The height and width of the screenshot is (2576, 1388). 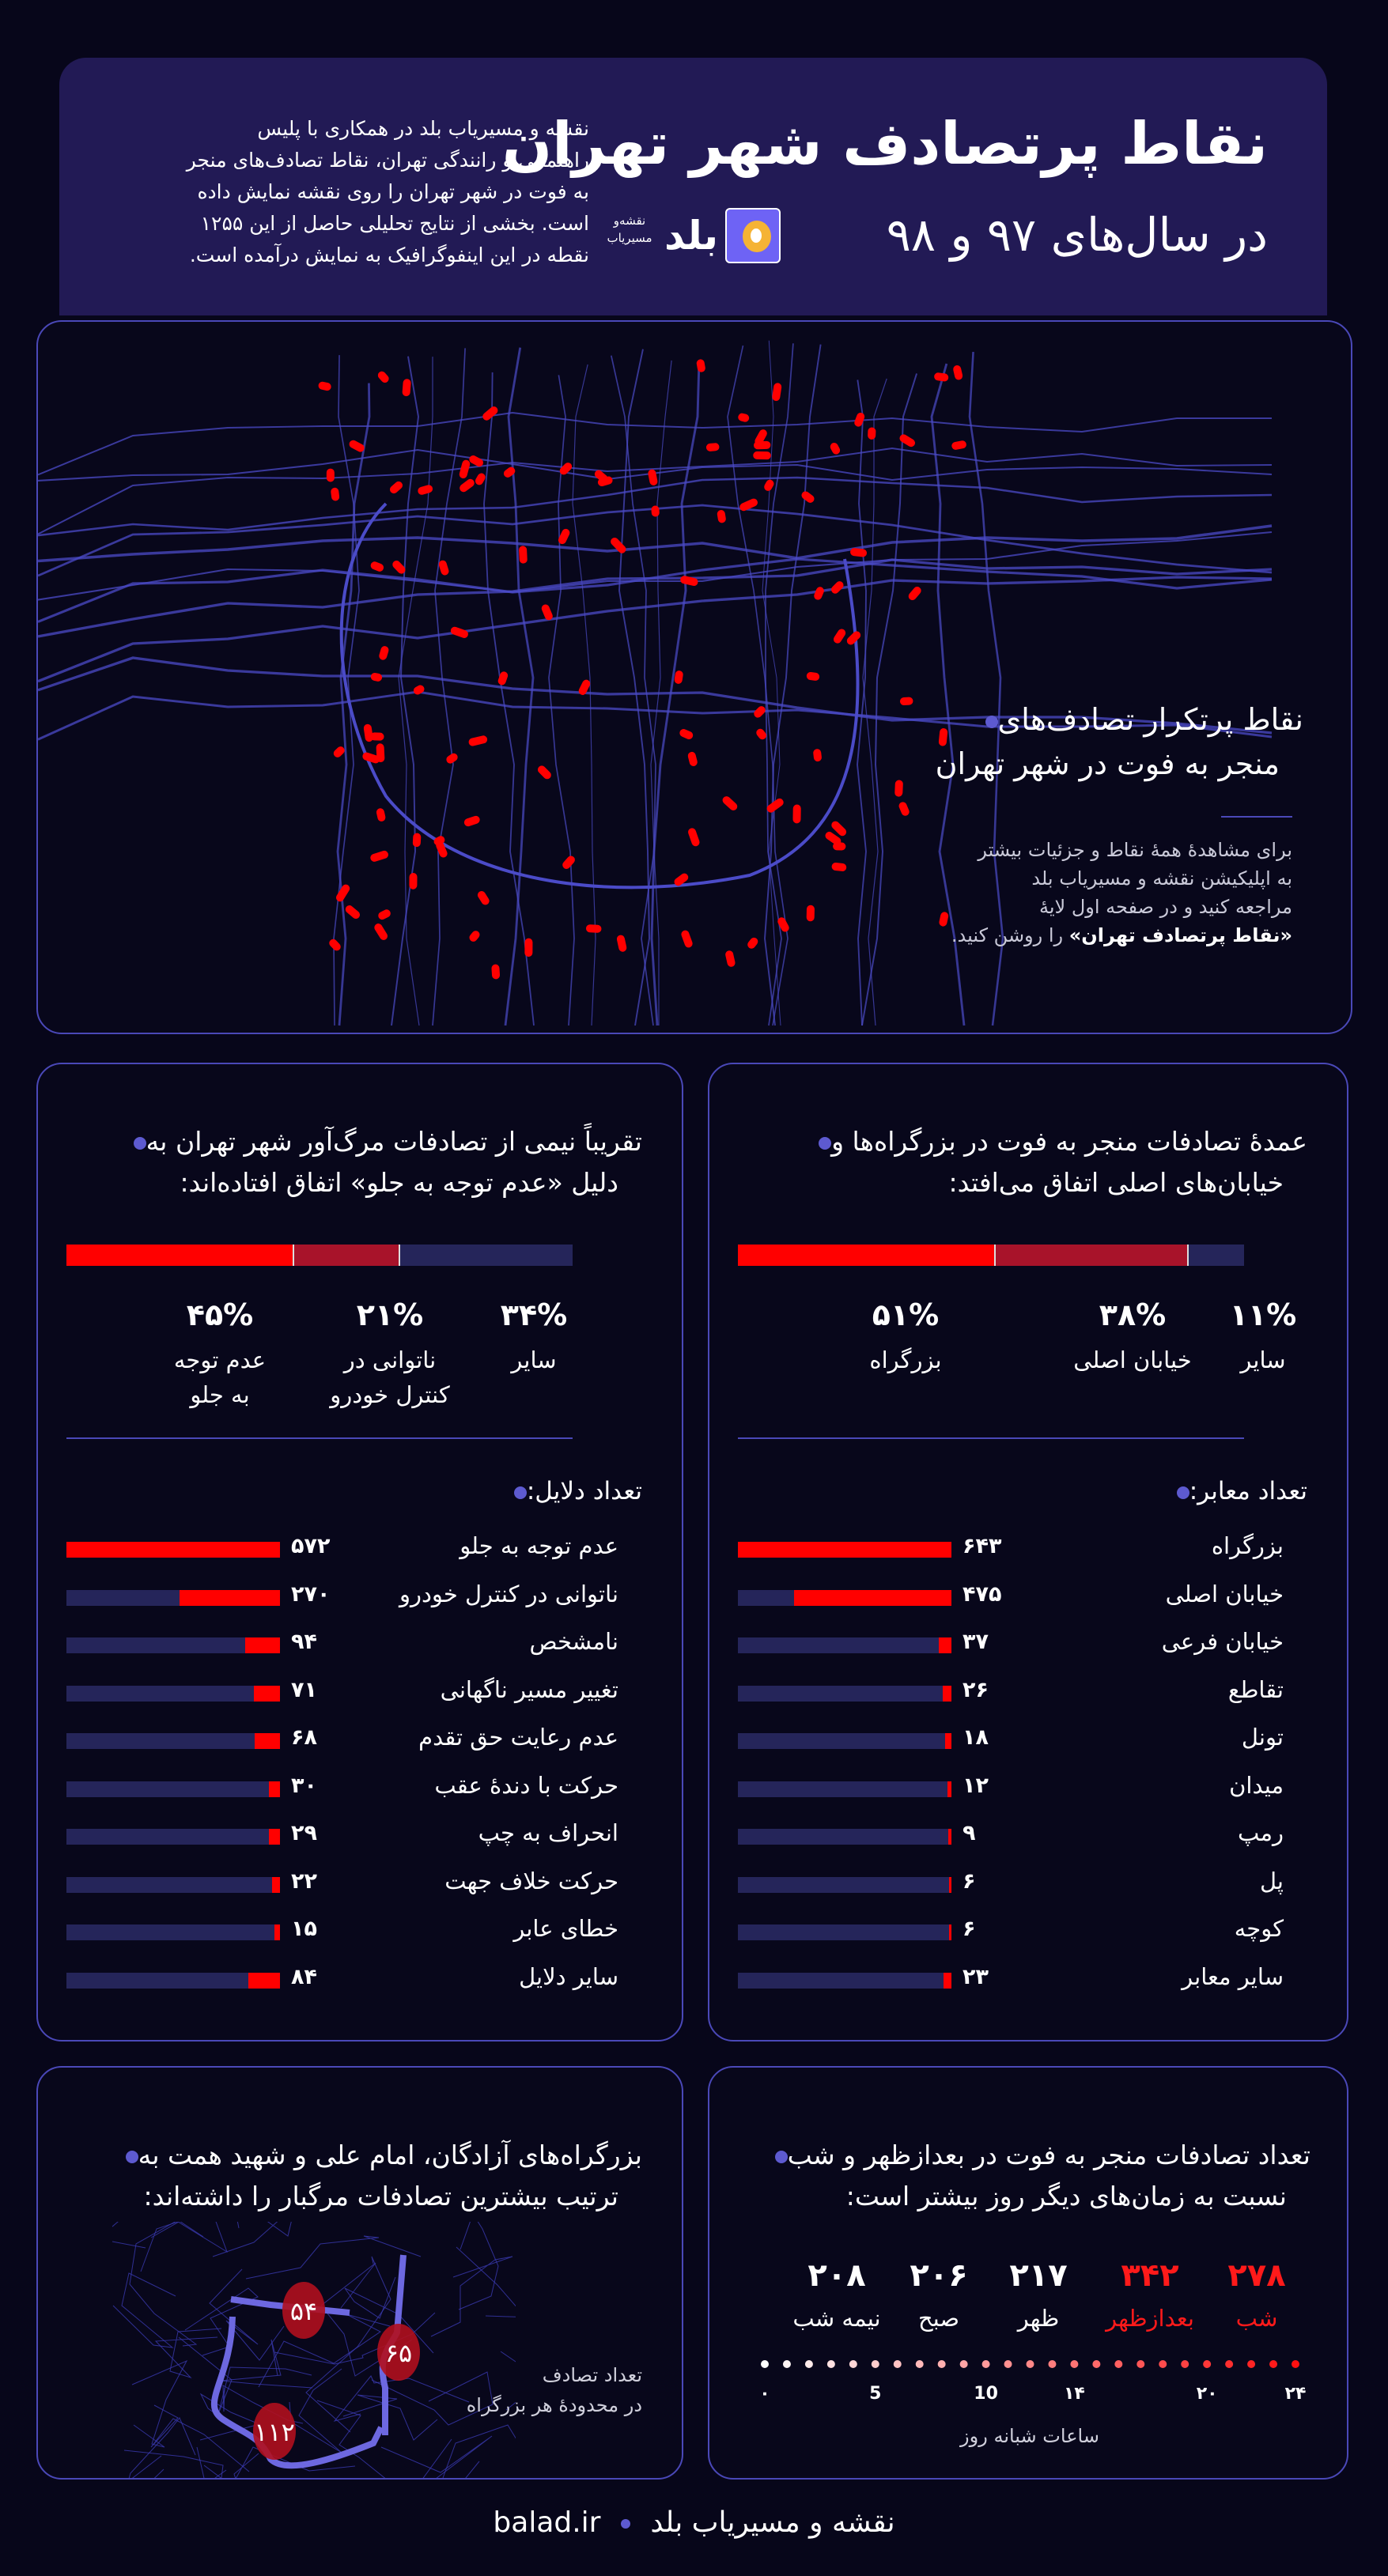 I want to click on split-percent: ۵۱%, so click(x=906, y=1314).